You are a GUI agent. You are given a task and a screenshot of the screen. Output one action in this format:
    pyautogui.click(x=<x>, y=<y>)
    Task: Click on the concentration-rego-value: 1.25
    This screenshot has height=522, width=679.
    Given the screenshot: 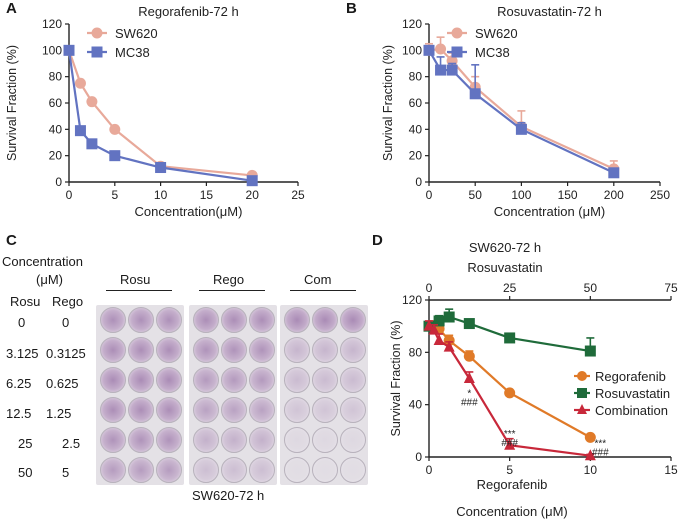 What is the action you would take?
    pyautogui.click(x=59, y=413)
    